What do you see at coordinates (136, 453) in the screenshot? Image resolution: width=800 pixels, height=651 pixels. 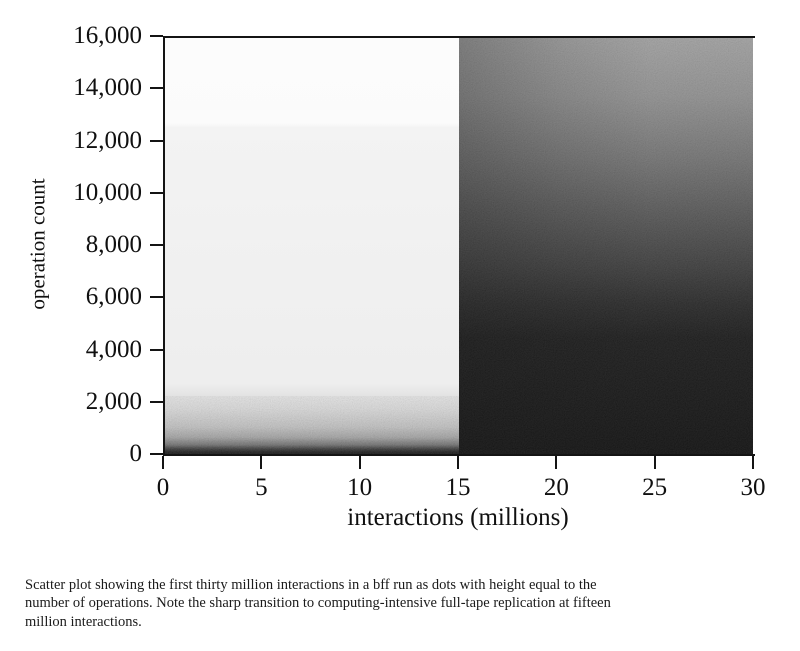 I see `y-tick-label: 0` at bounding box center [136, 453].